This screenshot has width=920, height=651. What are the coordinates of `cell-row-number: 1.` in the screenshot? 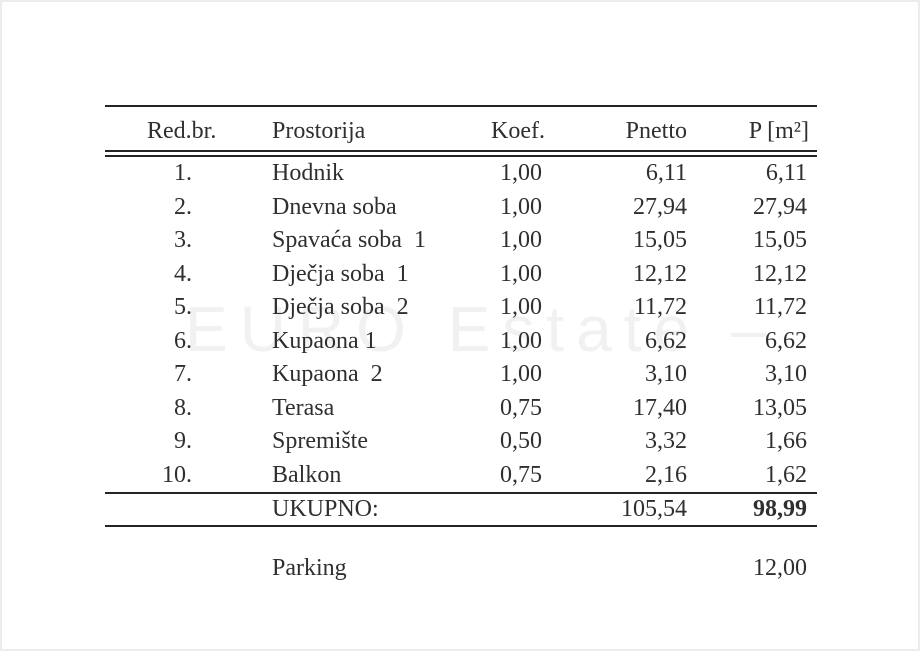 It's located at (183, 173).